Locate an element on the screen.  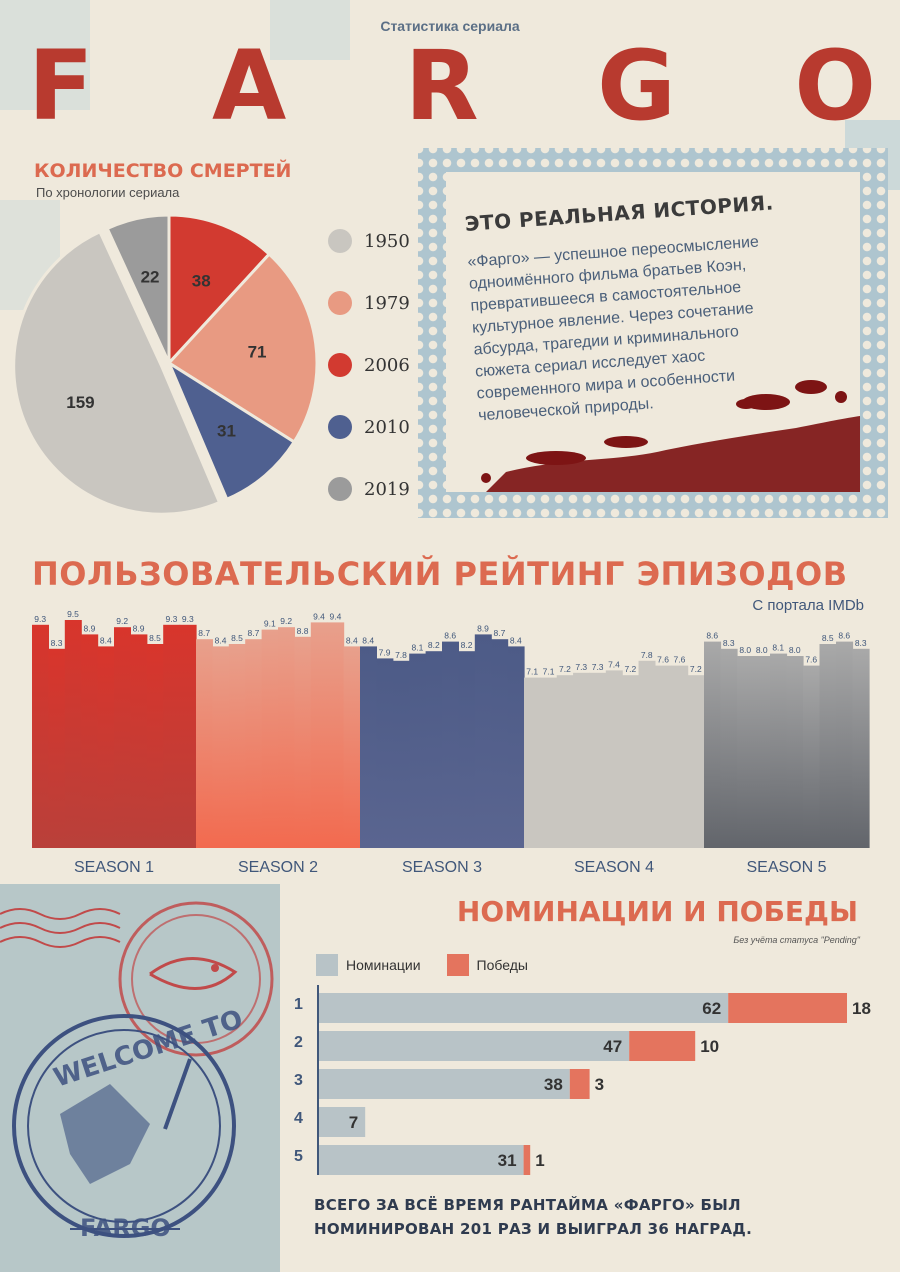
rating-value-label: 8.9 is located at coordinates (139, 628).